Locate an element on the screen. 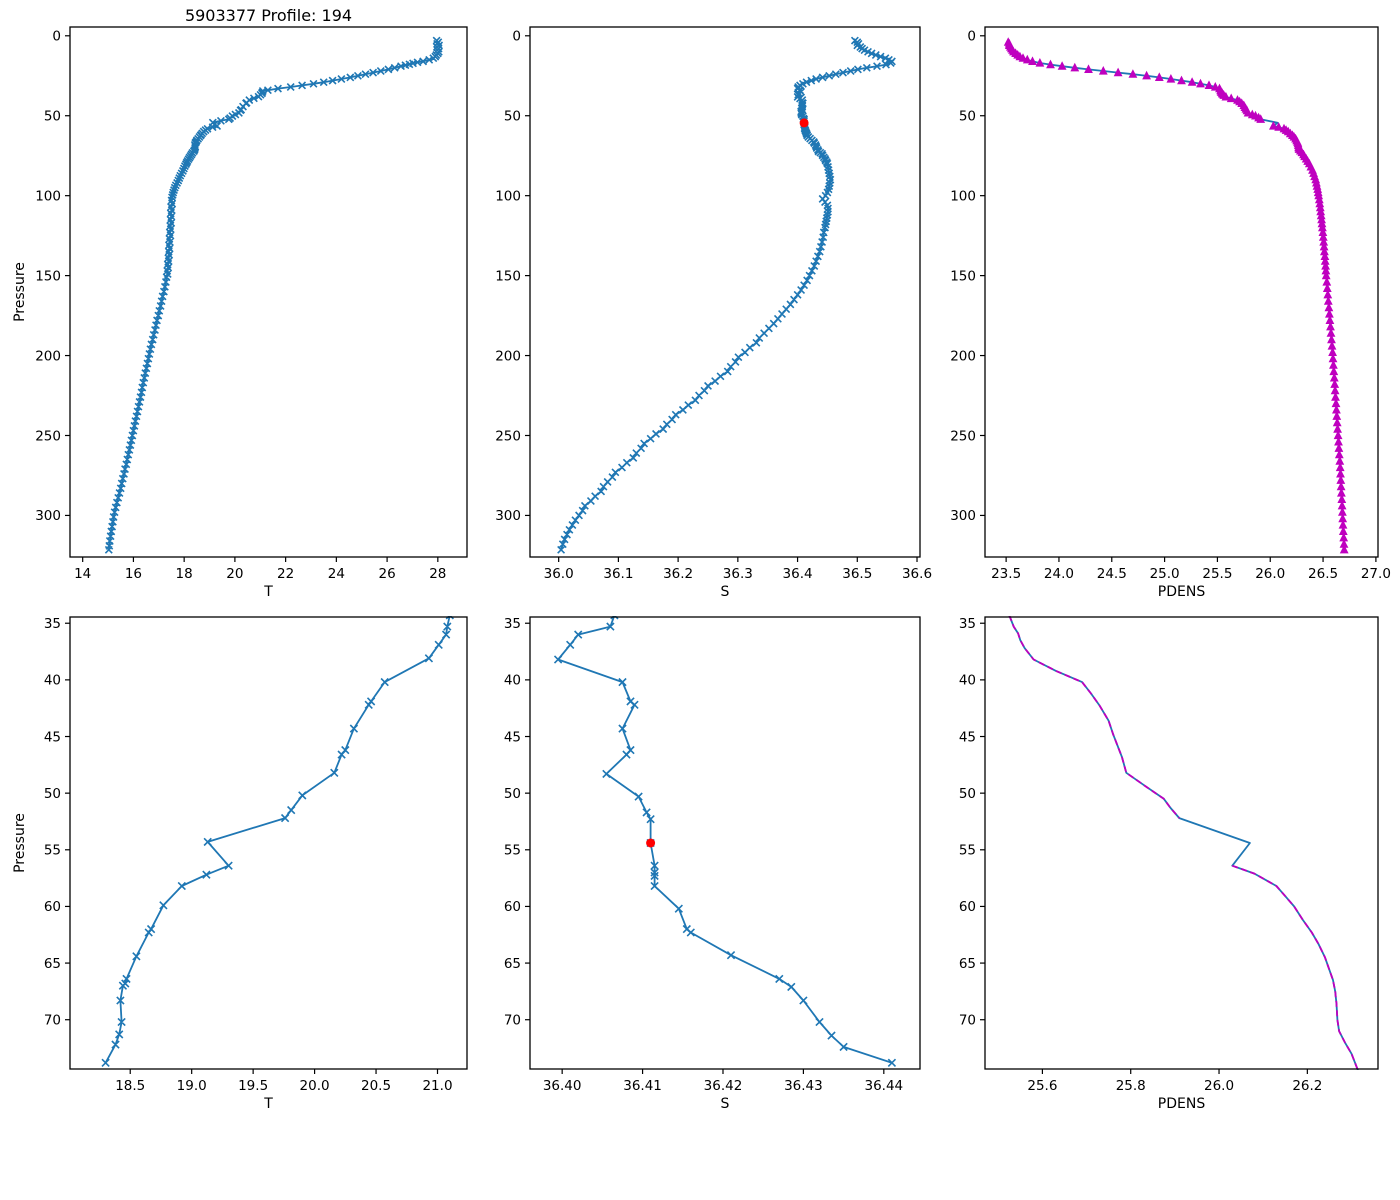 Image resolution: width=1400 pixels, height=1200 pixels. salinity-zoom-line is located at coordinates (725, 840).